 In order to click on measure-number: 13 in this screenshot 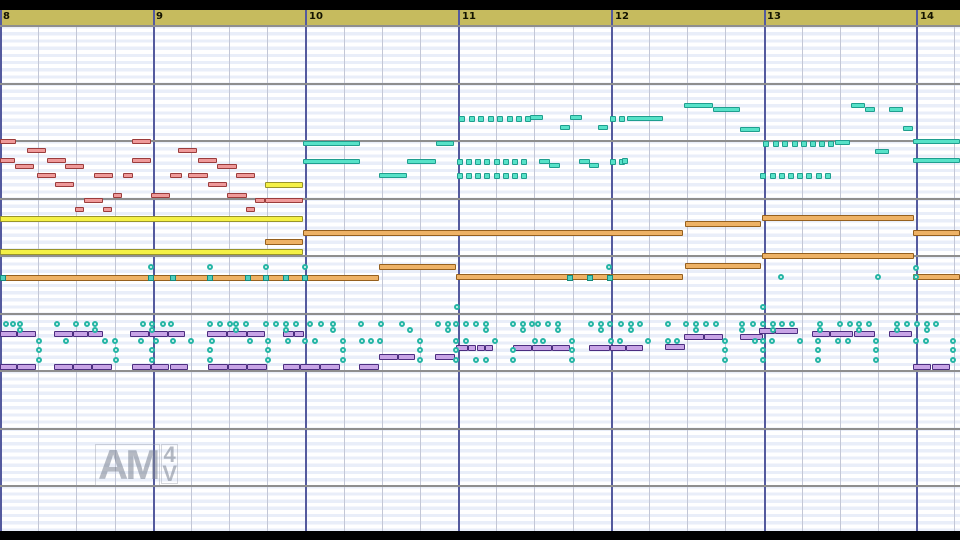, I will do `click(774, 16)`.